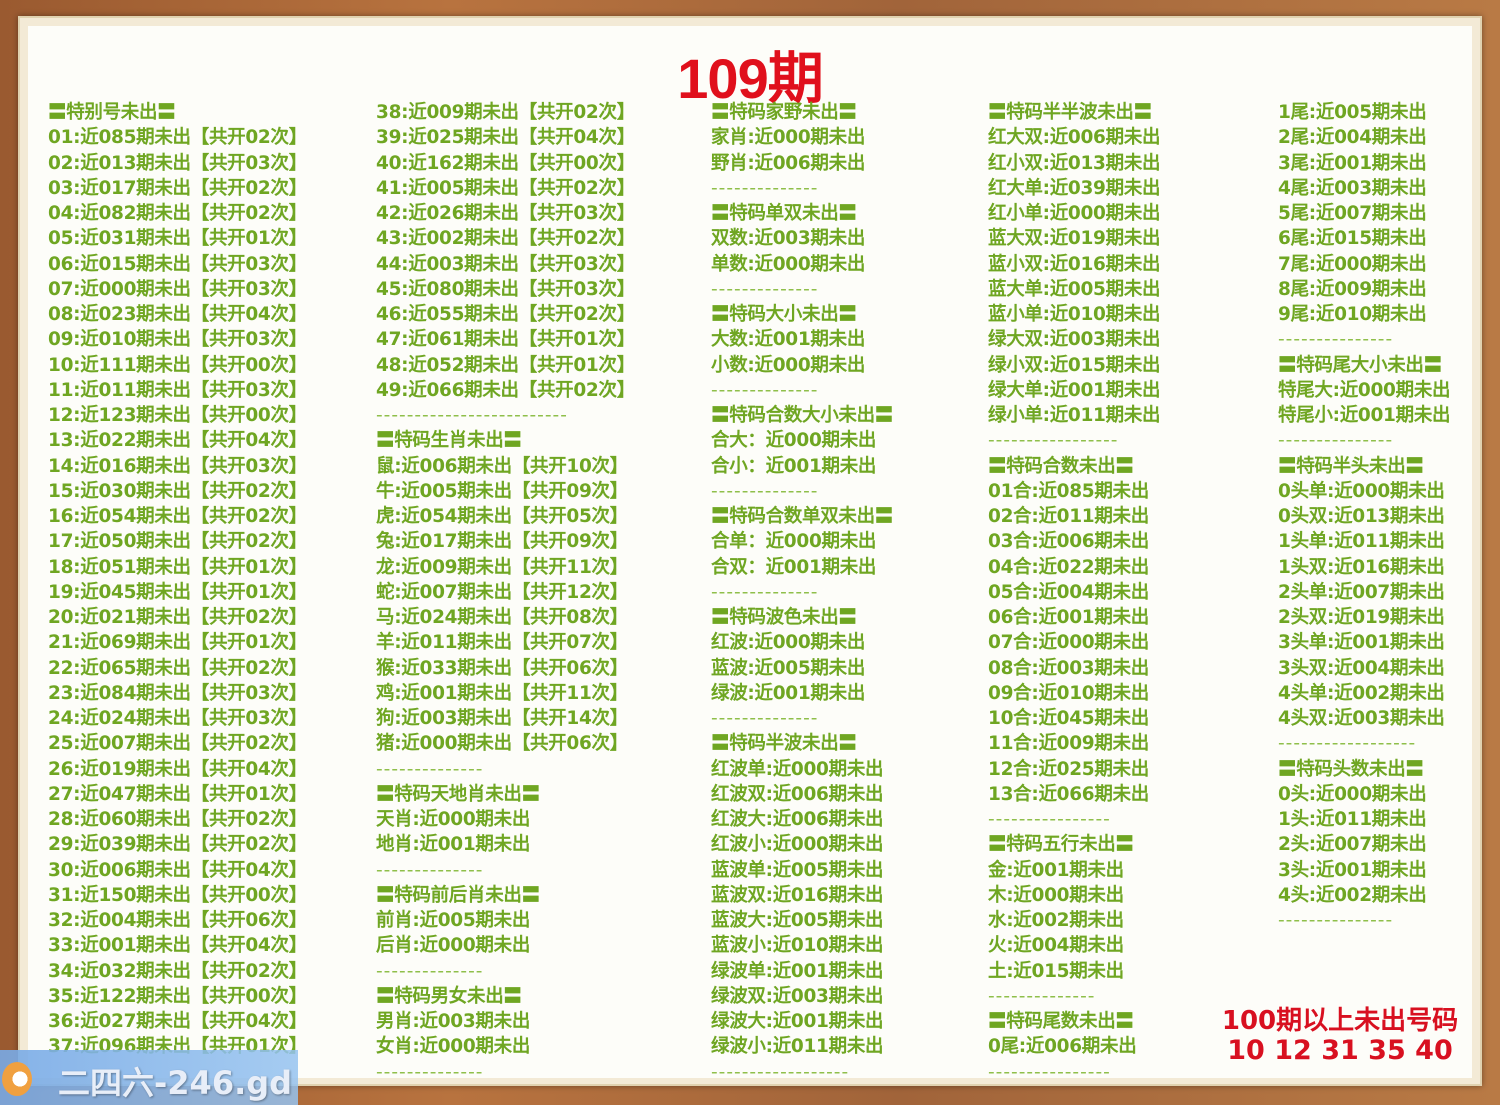  Describe the element at coordinates (502, 592) in the screenshot. I see `list-item: 蛇:近007期未出【共开12次】` at that location.